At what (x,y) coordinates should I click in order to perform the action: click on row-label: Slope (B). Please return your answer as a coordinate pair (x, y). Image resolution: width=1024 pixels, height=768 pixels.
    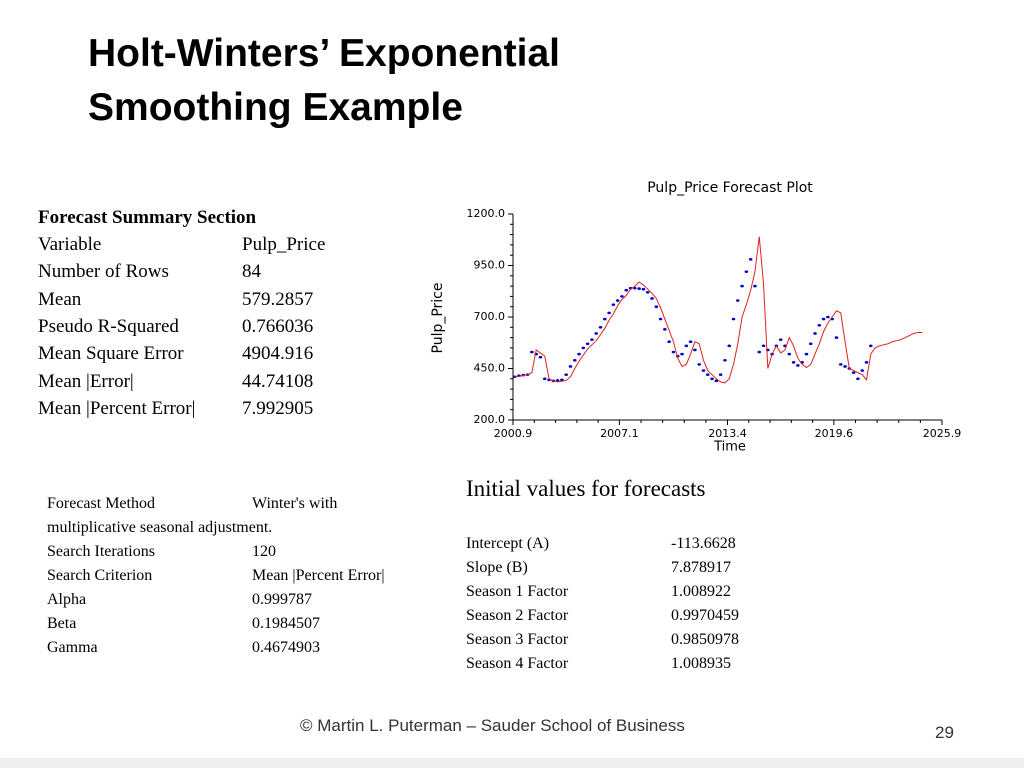
    Looking at the image, I should click on (497, 567).